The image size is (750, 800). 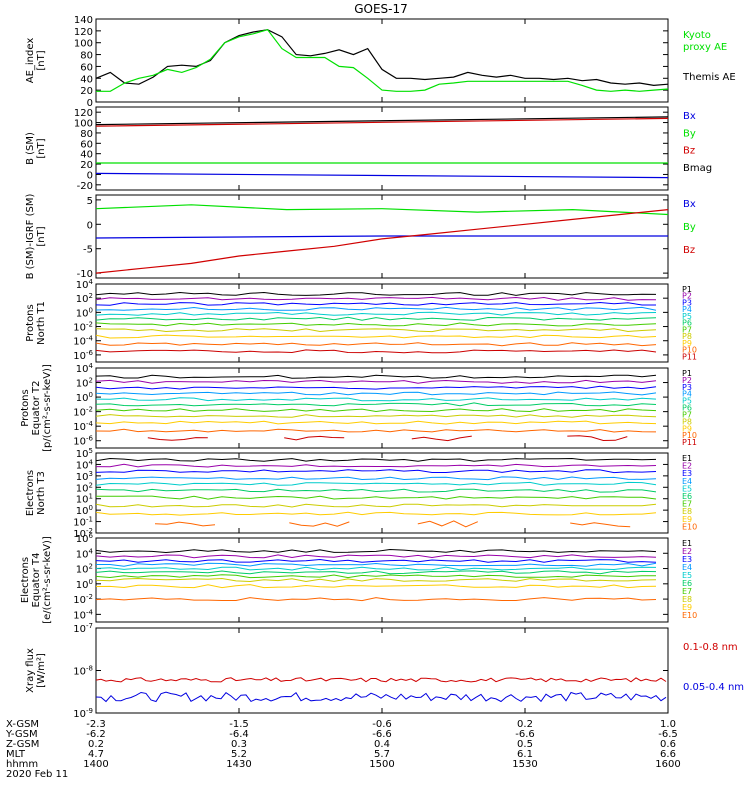 What do you see at coordinates (525, 744) in the screenshot?
I see `x-col-value: 0.5` at bounding box center [525, 744].